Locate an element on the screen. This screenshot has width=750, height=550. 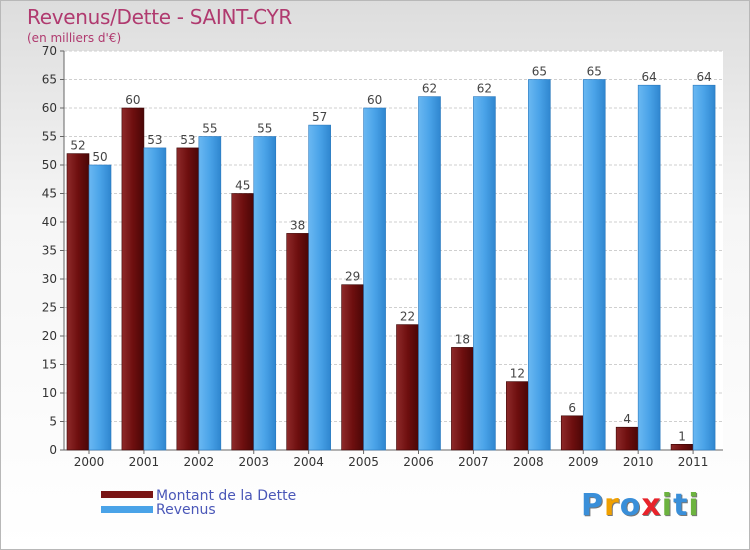
y-tick-label: 20 is located at coordinates (49, 336).